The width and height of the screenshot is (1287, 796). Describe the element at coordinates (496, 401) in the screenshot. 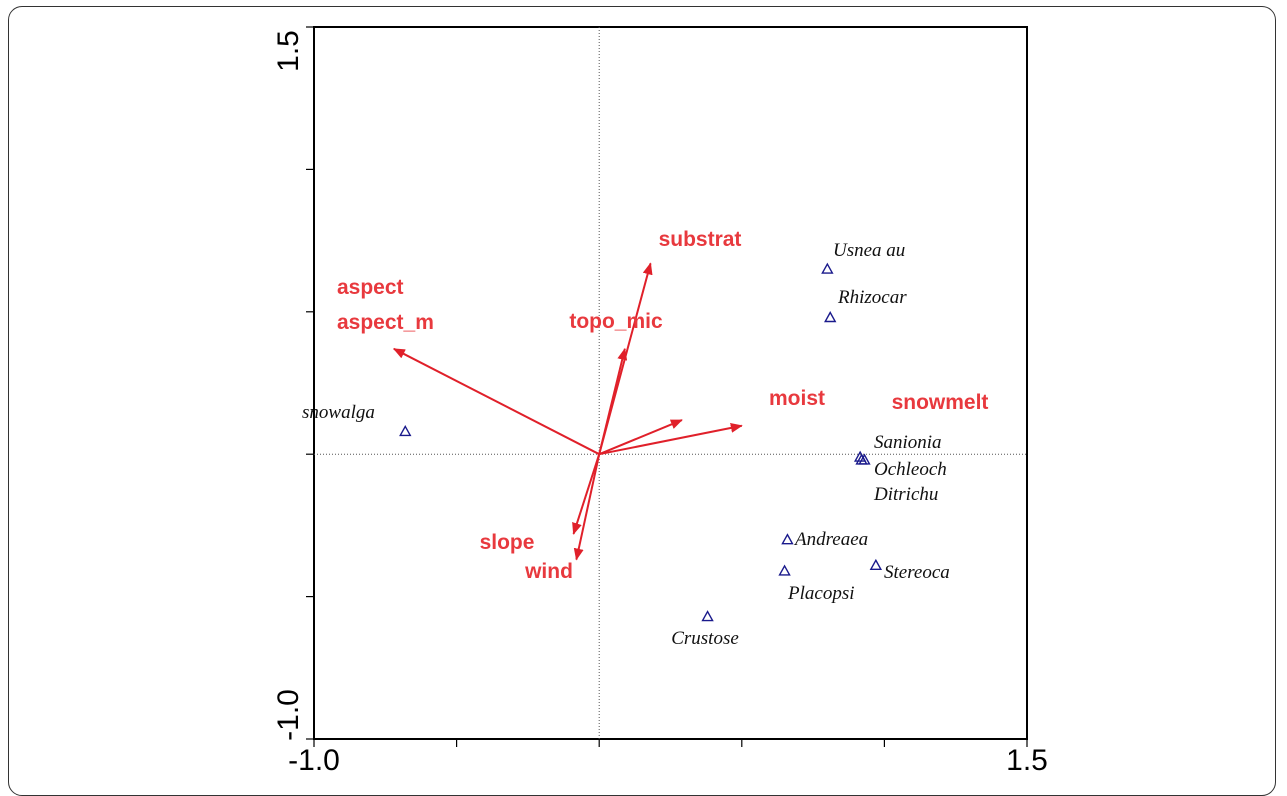

I see `arrow-aspect-m` at that location.